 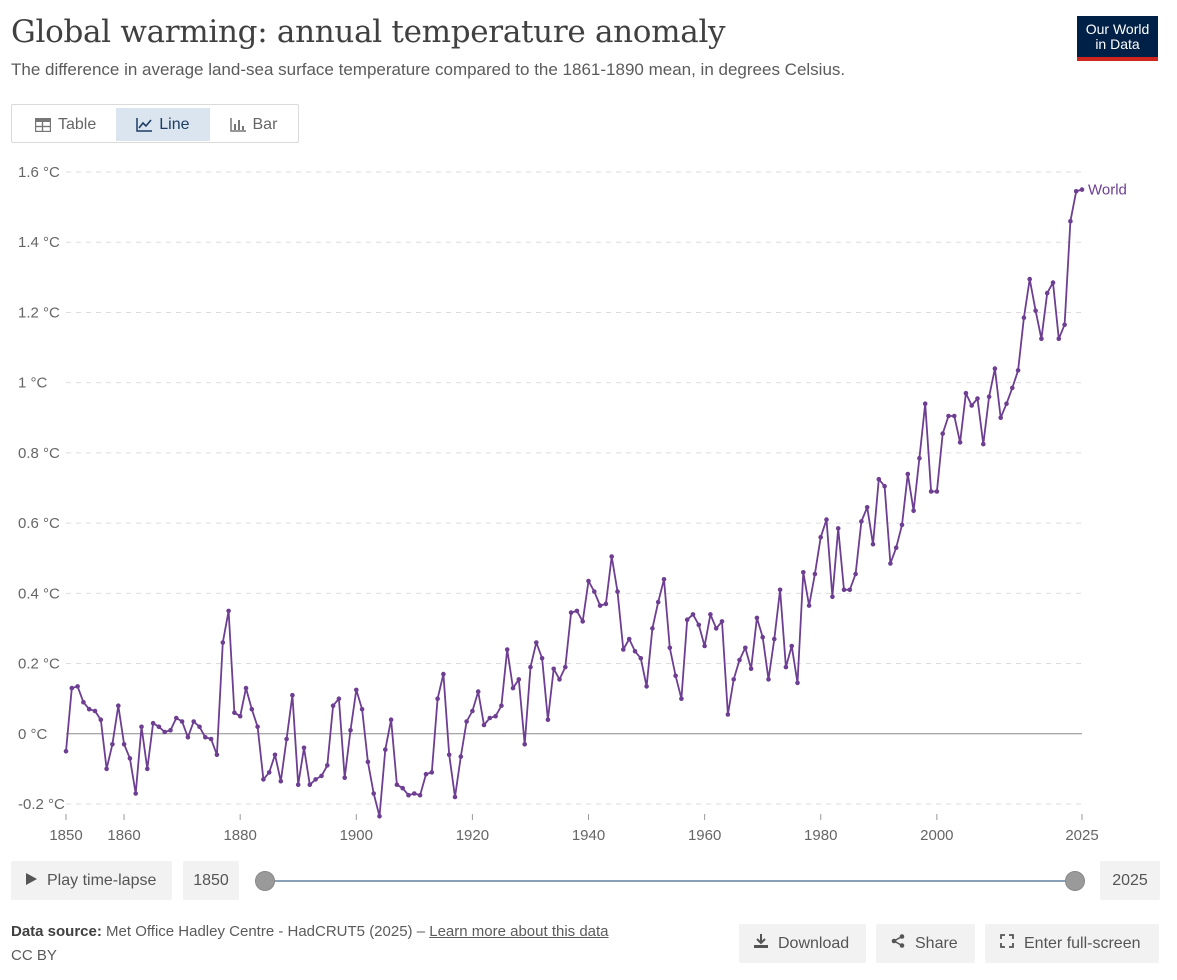 I want to click on share-button: Share, so click(x=925, y=943).